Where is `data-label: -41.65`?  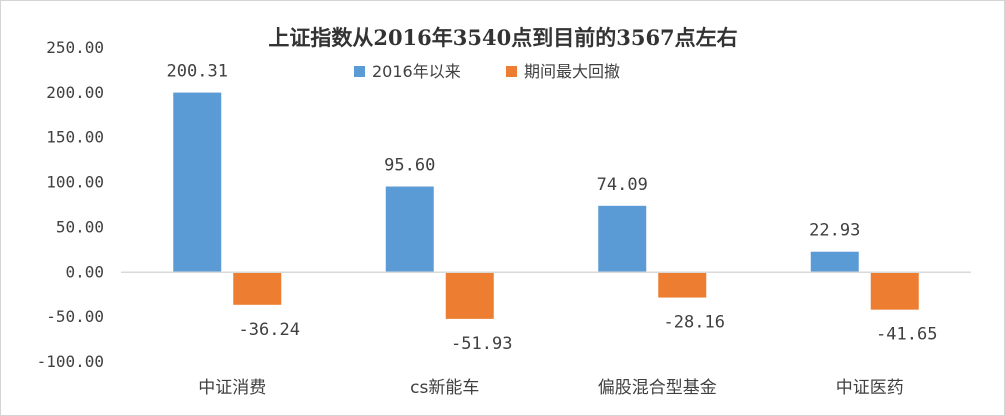
data-label: -41.65 is located at coordinates (906, 335).